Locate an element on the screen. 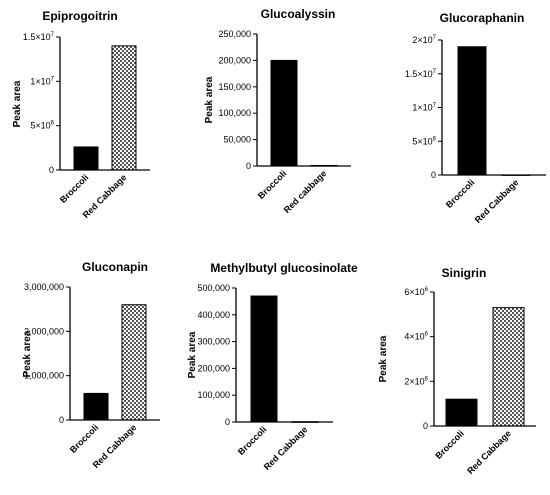 This screenshot has width=550, height=495. y-tick-label: 1,000,000 is located at coordinates (44, 376).